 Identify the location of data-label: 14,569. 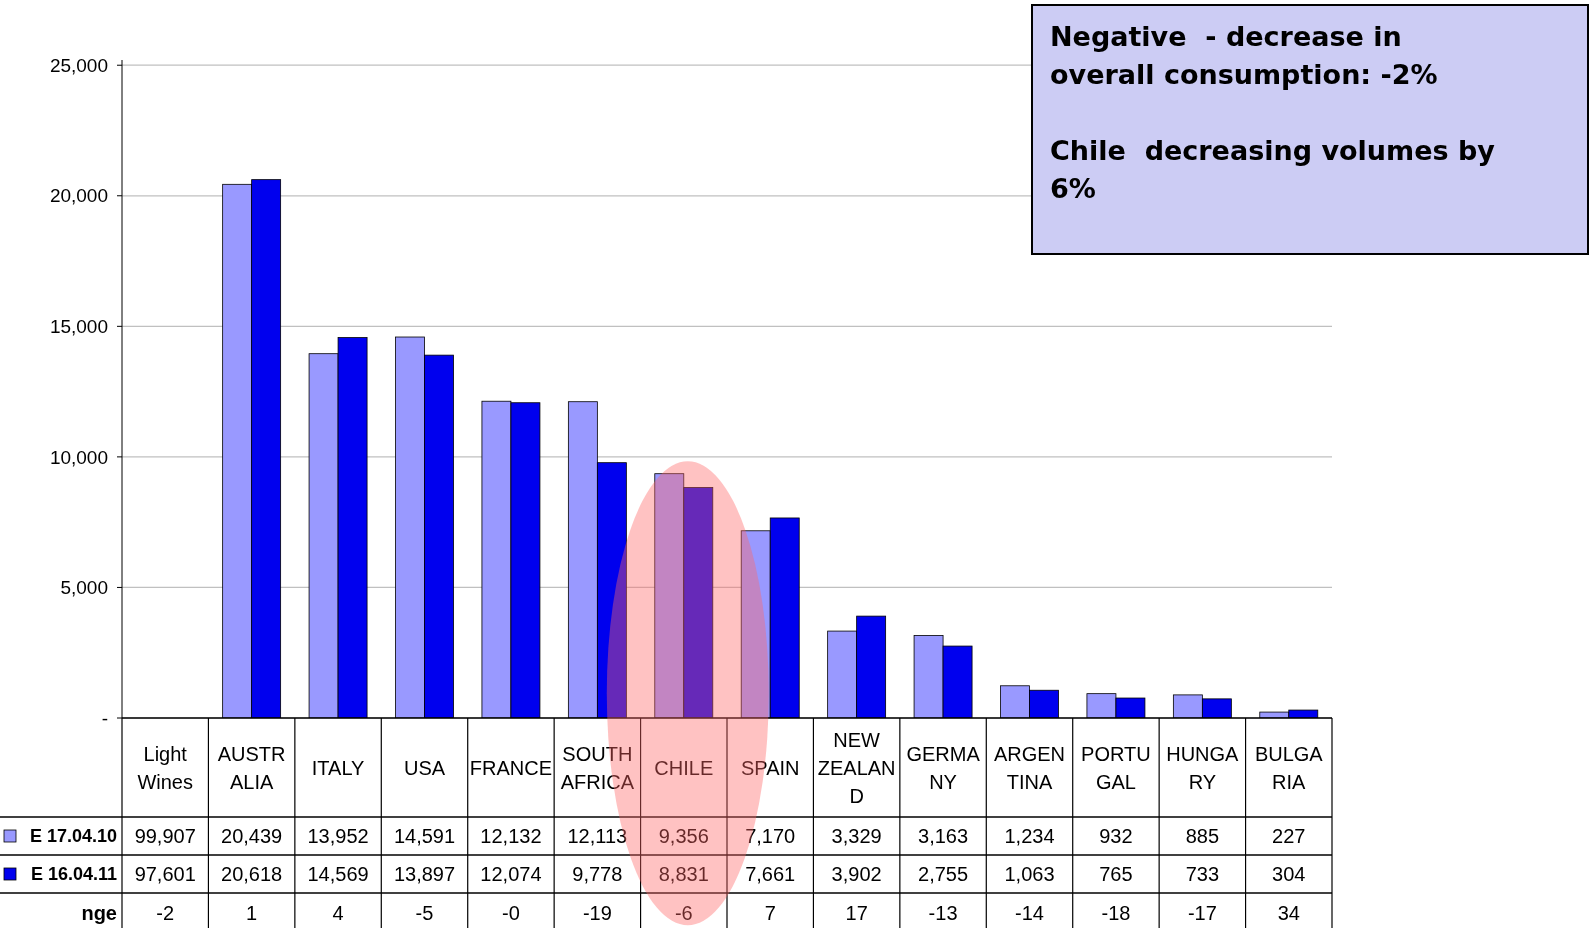
(338, 874).